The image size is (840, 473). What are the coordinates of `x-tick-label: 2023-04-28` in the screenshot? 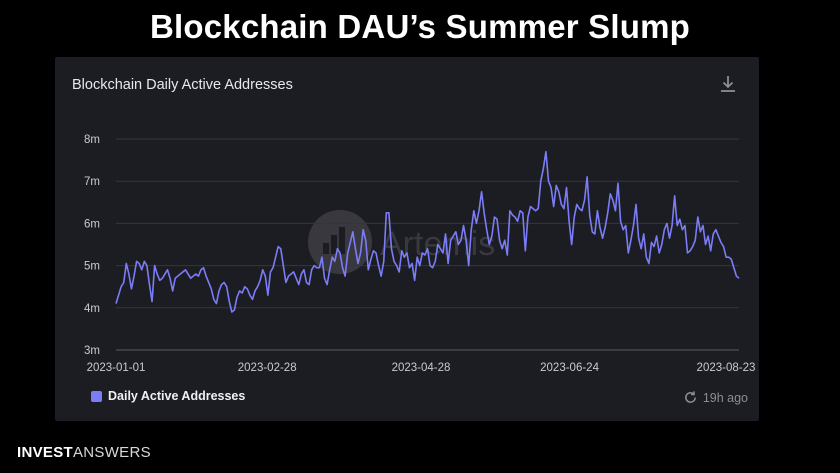 It's located at (421, 368).